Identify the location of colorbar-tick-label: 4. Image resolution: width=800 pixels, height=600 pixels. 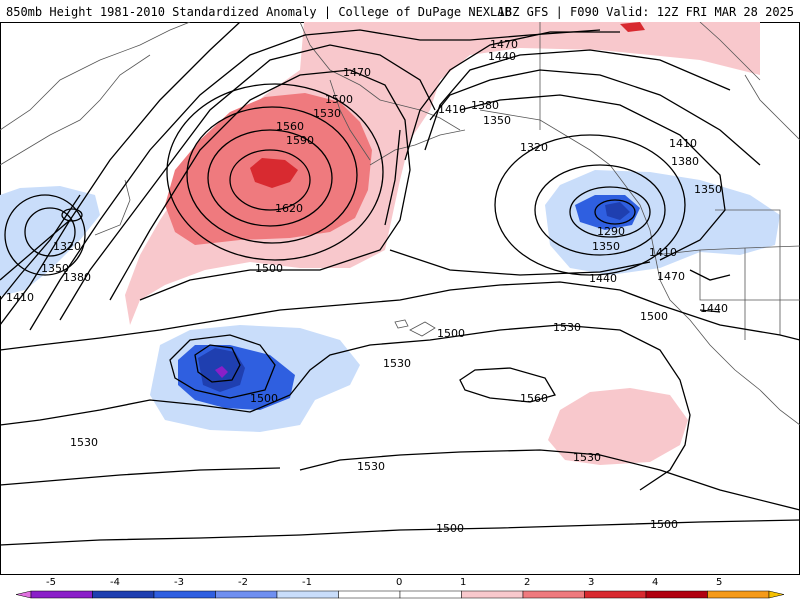
(655, 582).